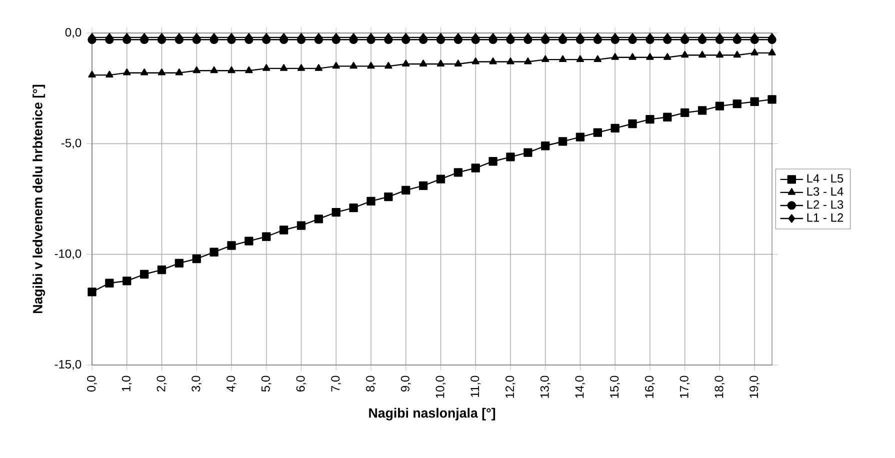 This screenshot has width=895, height=458. Describe the element at coordinates (580, 387) in the screenshot. I see `x-tick-label: 14,0` at that location.